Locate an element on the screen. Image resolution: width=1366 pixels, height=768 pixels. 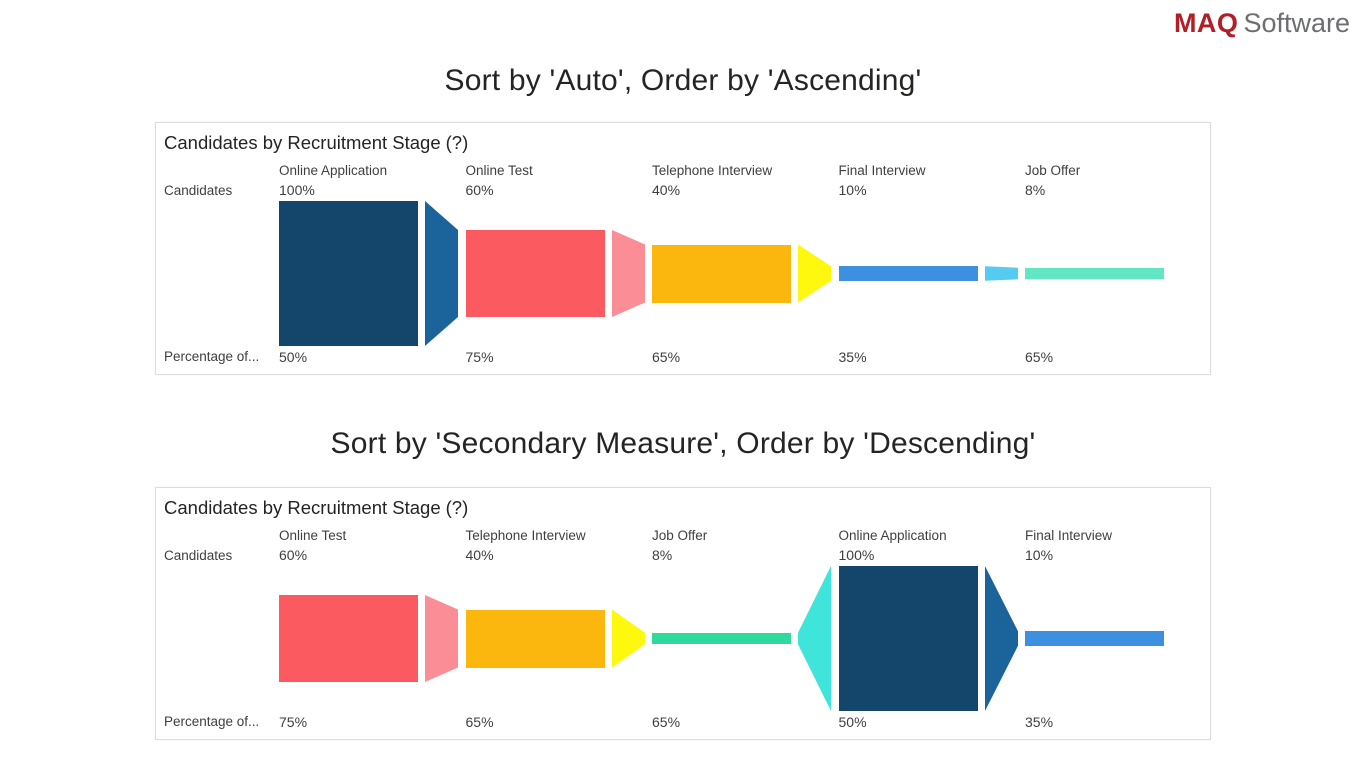
logo-brand-text: MAQ is located at coordinates (1206, 23).